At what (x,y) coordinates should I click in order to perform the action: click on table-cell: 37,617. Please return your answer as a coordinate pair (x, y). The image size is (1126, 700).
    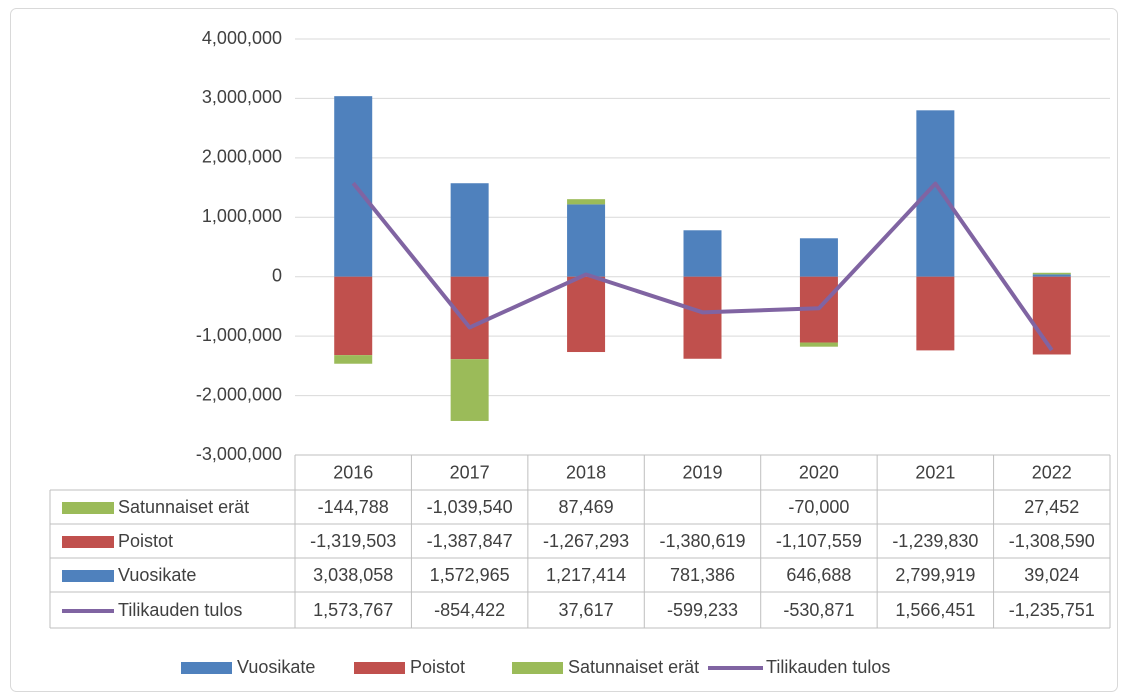
    Looking at the image, I should click on (586, 610).